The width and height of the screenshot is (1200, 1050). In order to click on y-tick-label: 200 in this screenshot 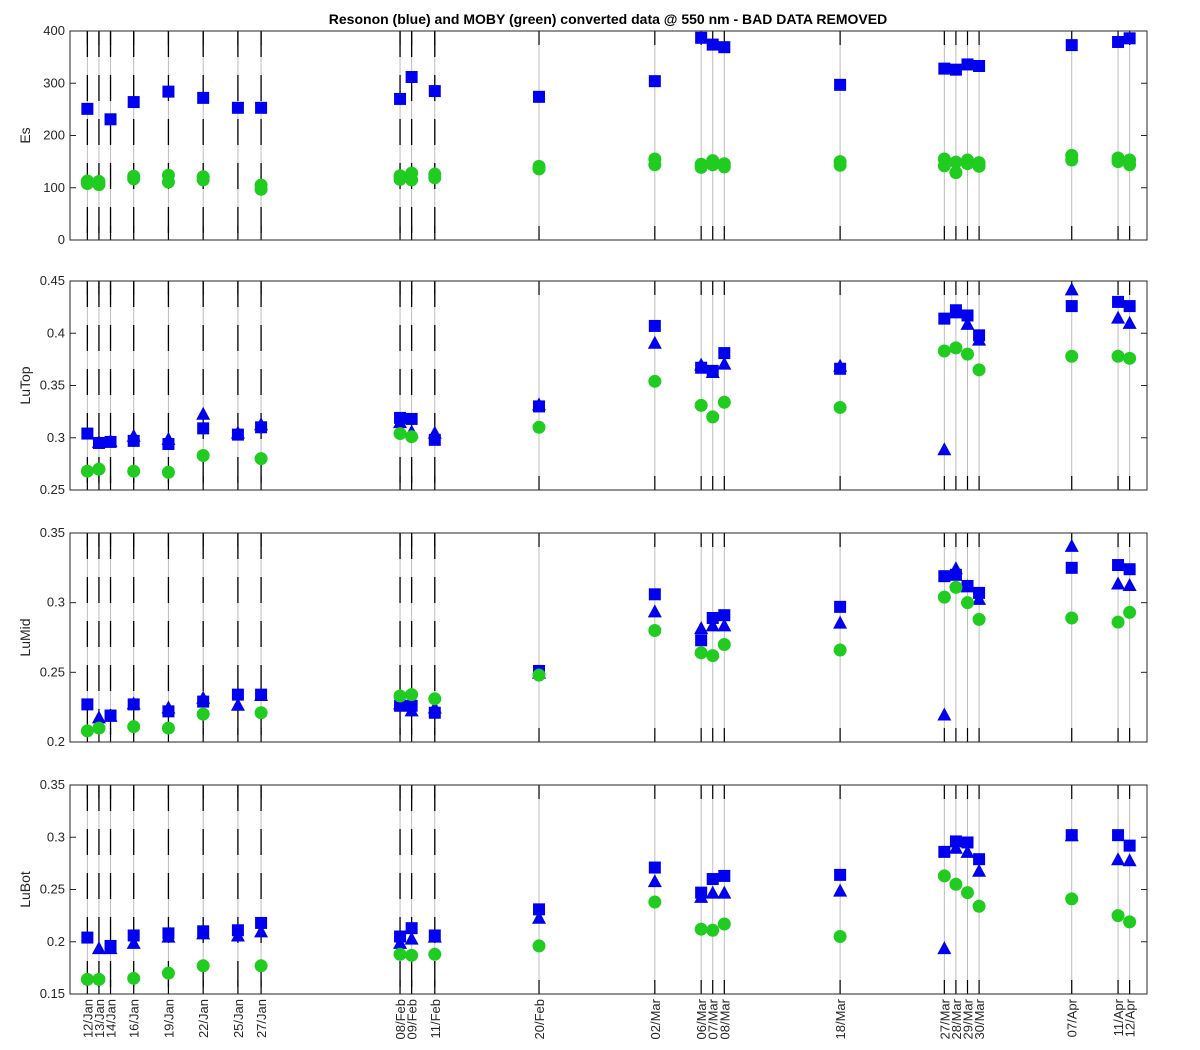, I will do `click(54, 135)`.